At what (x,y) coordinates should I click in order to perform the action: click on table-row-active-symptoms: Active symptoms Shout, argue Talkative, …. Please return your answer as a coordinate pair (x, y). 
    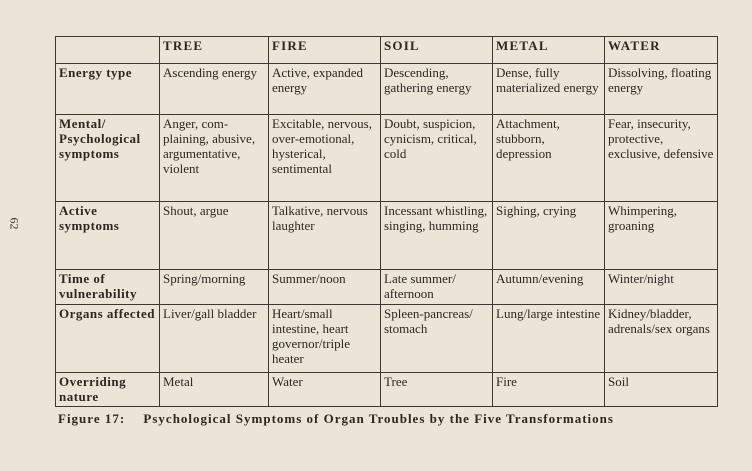
    Looking at the image, I should click on (386, 235).